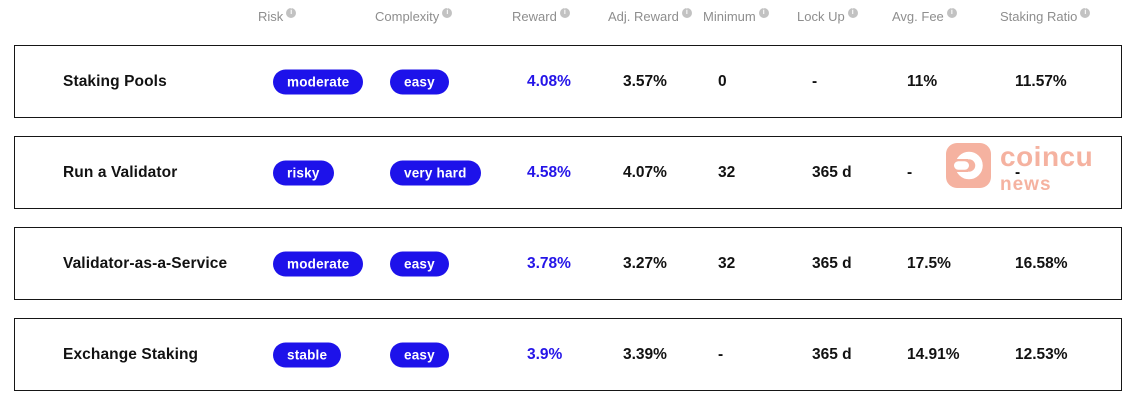 The height and width of the screenshot is (402, 1137). I want to click on column-header-label: Risk, so click(271, 16).